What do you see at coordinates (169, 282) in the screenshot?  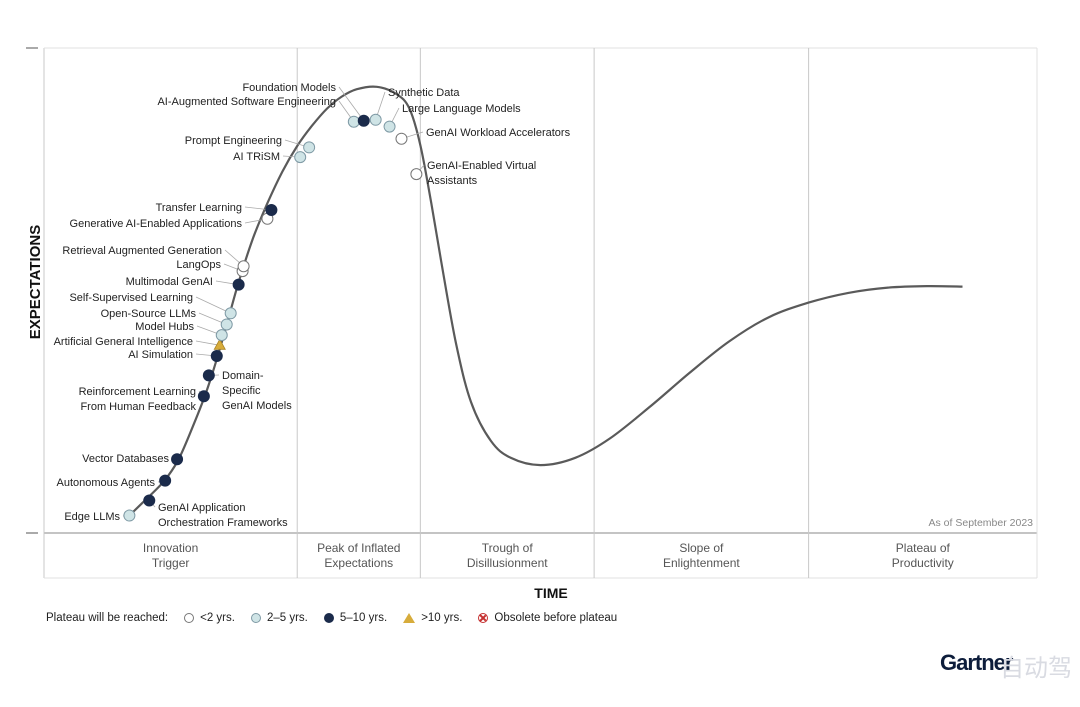 I see `technology-label: Multimodal GenAI` at bounding box center [169, 282].